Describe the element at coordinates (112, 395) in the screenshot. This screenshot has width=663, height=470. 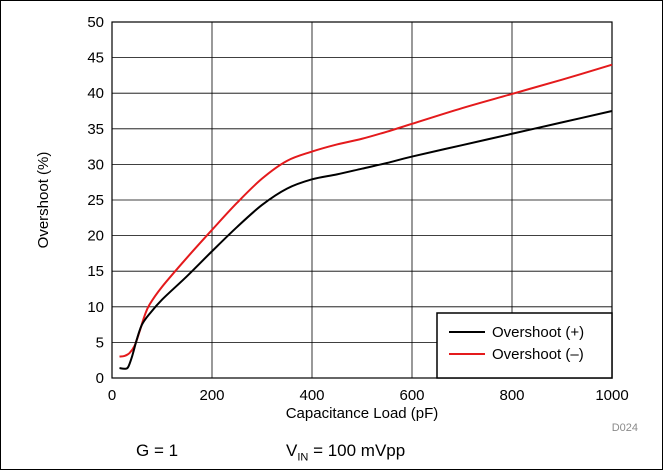
I see `x-tick-label: 0` at that location.